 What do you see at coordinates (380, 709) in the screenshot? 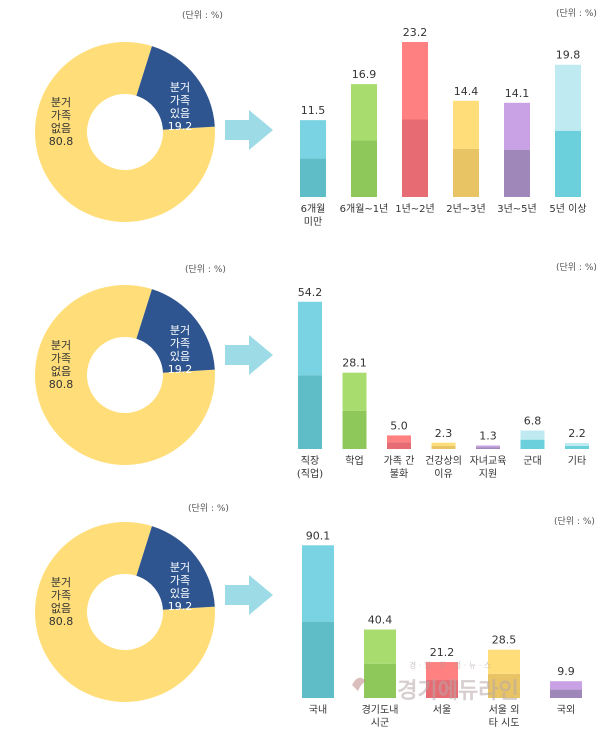
I see `bar-category-label: 경기도내` at bounding box center [380, 709].